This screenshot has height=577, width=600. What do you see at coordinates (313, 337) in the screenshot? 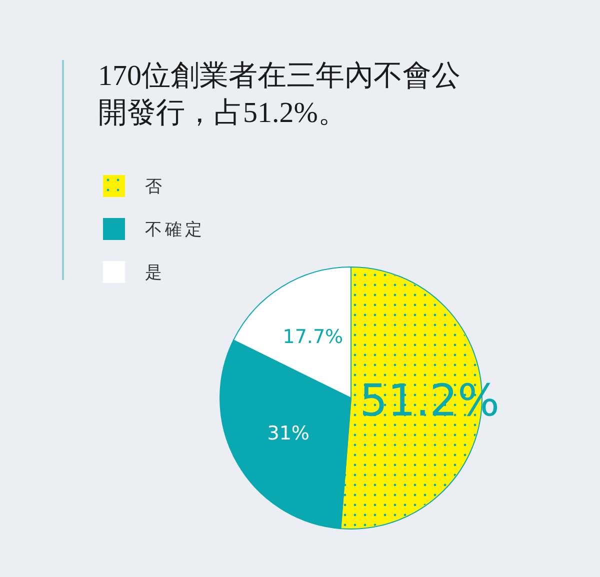
I see `data-label: 17.7%` at bounding box center [313, 337].